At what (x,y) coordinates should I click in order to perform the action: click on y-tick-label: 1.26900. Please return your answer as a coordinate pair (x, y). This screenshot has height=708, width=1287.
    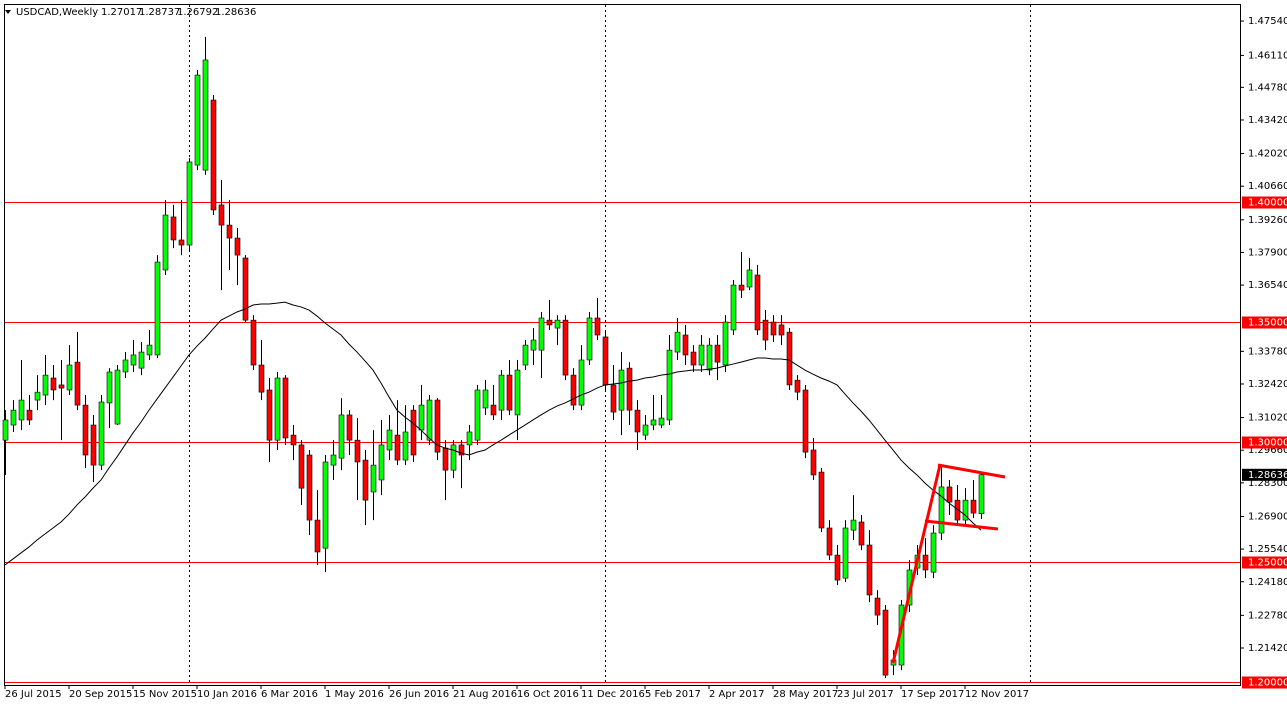
    Looking at the image, I should click on (1267, 516).